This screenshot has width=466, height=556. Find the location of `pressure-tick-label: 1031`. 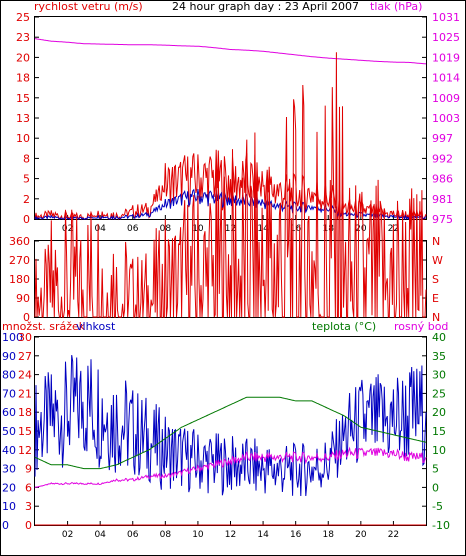

pressure-tick-label: 1031 is located at coordinates (446, 17).